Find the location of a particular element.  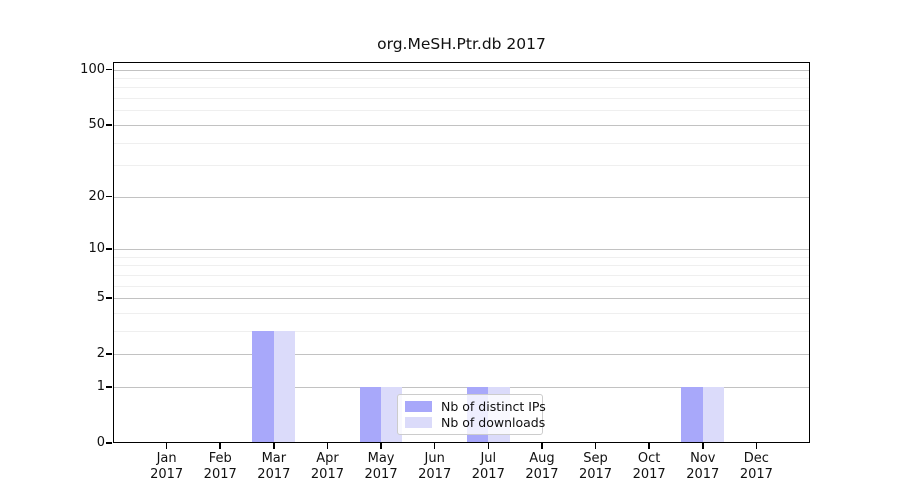

y-tick-label: 2 is located at coordinates (100, 354).